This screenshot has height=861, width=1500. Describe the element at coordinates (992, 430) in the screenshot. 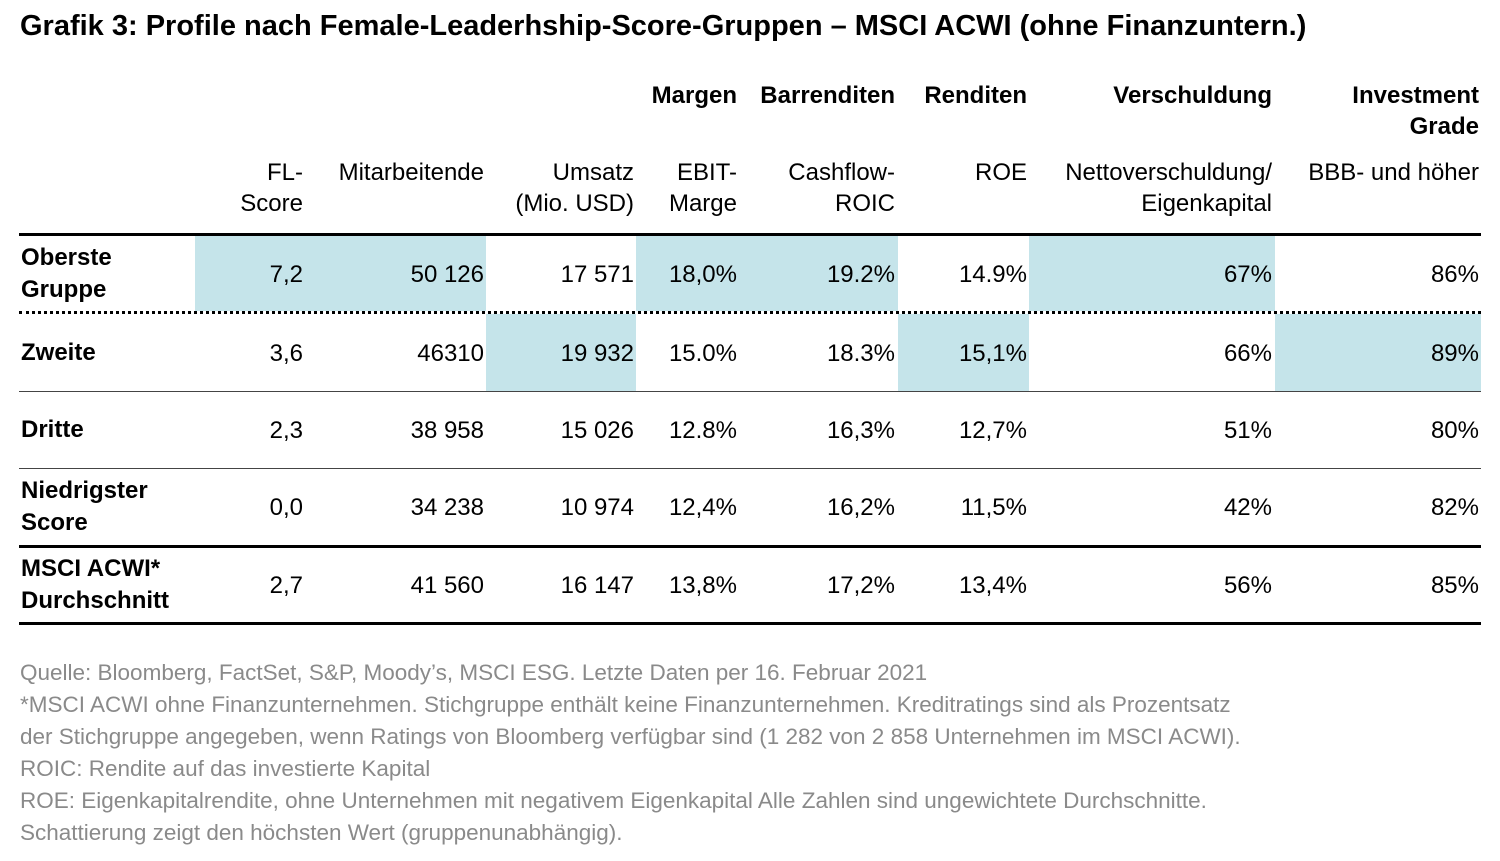

I see `table-cell-roe: 12,7%` at that location.